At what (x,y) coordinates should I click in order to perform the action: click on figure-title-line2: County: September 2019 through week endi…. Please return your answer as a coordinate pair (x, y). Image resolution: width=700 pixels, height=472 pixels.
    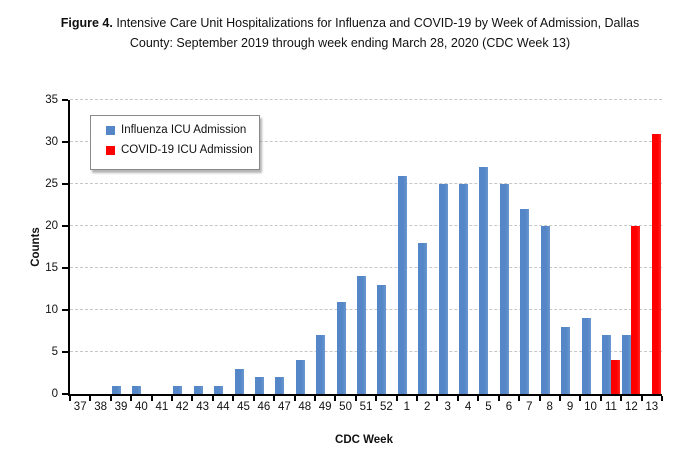
    Looking at the image, I should click on (350, 43).